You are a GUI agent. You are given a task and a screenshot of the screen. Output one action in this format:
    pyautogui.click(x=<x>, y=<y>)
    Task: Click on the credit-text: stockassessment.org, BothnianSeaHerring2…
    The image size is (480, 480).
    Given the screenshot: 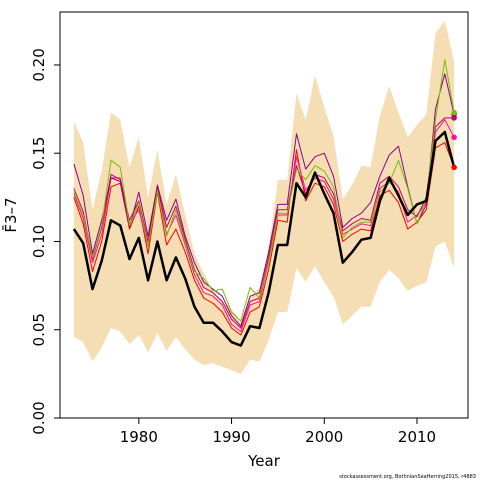 What is the action you would take?
    pyautogui.click(x=407, y=477)
    